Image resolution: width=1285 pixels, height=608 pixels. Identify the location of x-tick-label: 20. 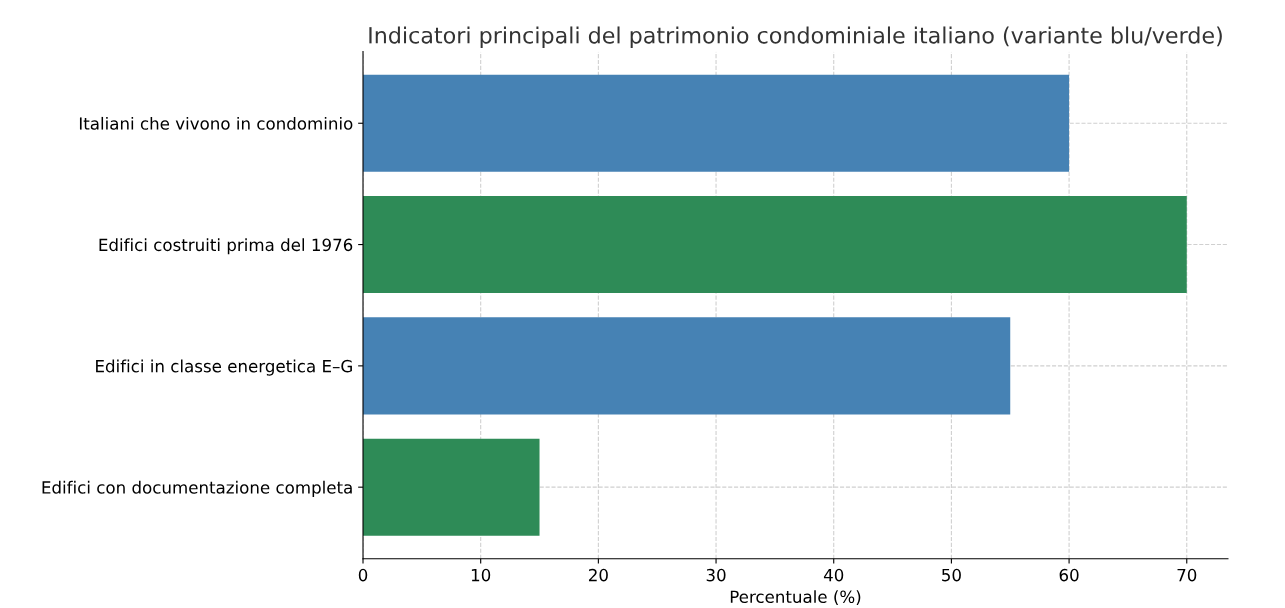
(598, 575).